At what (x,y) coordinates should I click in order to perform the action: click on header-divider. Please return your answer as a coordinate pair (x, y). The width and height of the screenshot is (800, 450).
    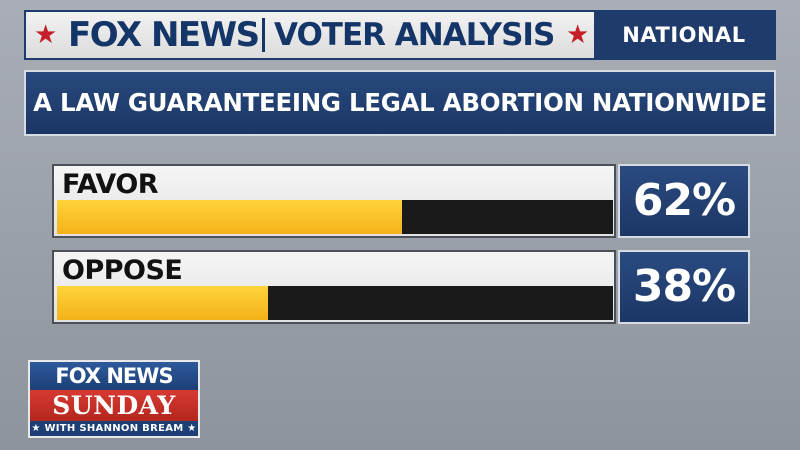
    Looking at the image, I should click on (263, 35).